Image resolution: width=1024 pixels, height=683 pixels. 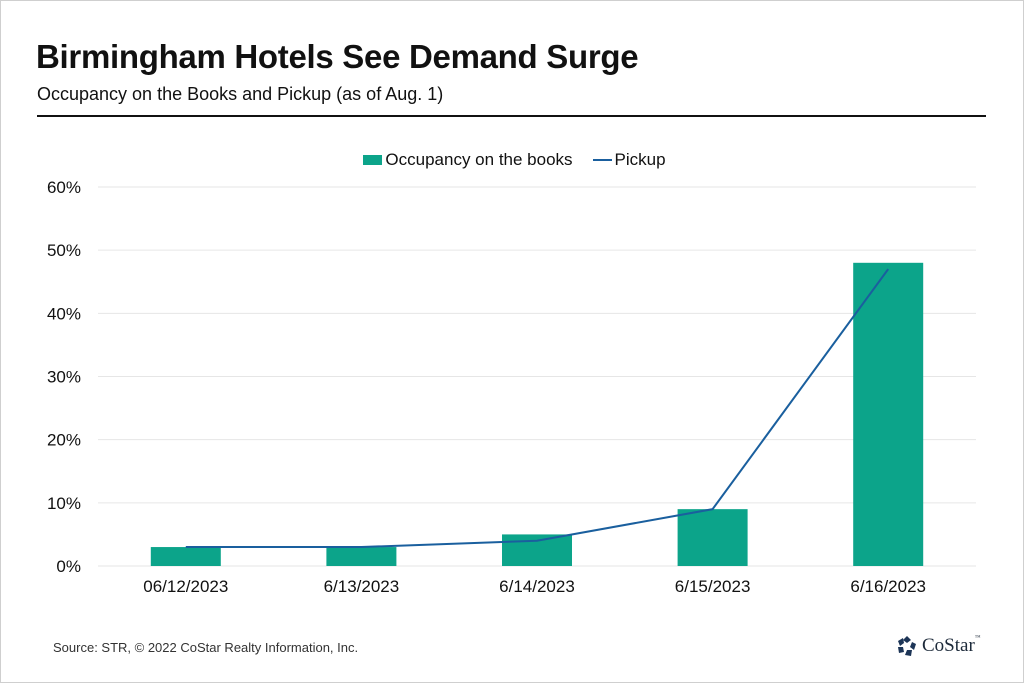 I want to click on y-tick-label: 0%, so click(x=68, y=566).